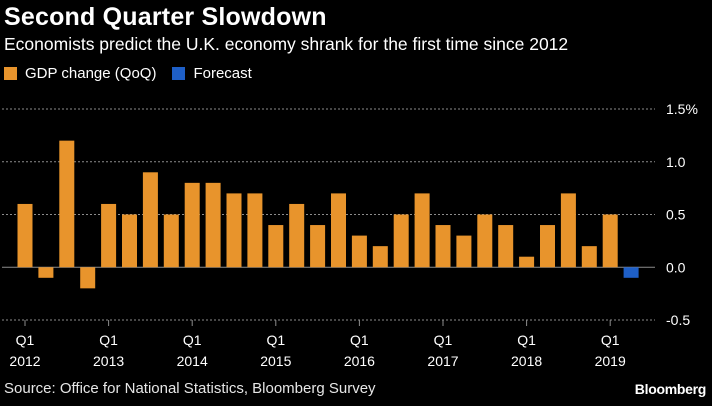 This screenshot has width=712, height=406. I want to click on x-tick-year-label: 2017, so click(442, 361).